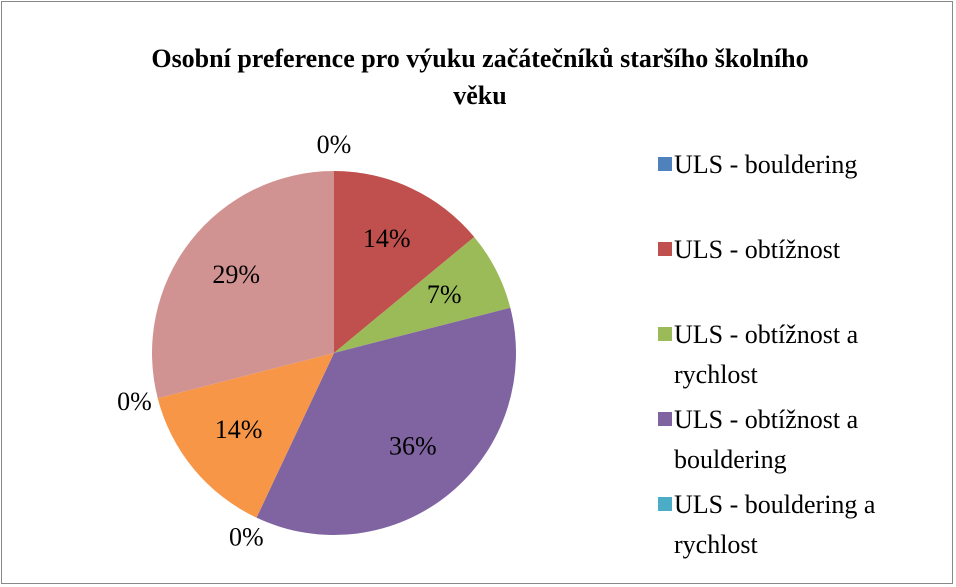 The width and height of the screenshot is (956, 587). Describe the element at coordinates (444, 294) in the screenshot. I see `data-label: 7%` at that location.